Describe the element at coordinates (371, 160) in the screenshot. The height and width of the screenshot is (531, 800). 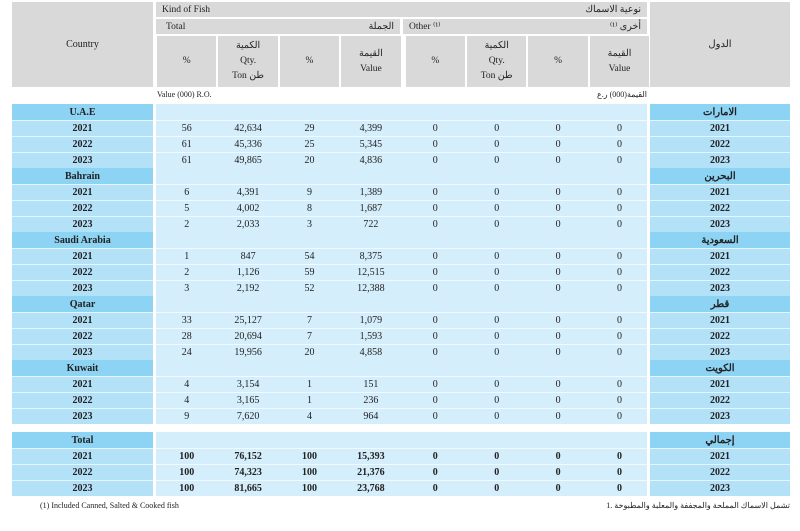
I see `value-cell: 4,836` at that location.